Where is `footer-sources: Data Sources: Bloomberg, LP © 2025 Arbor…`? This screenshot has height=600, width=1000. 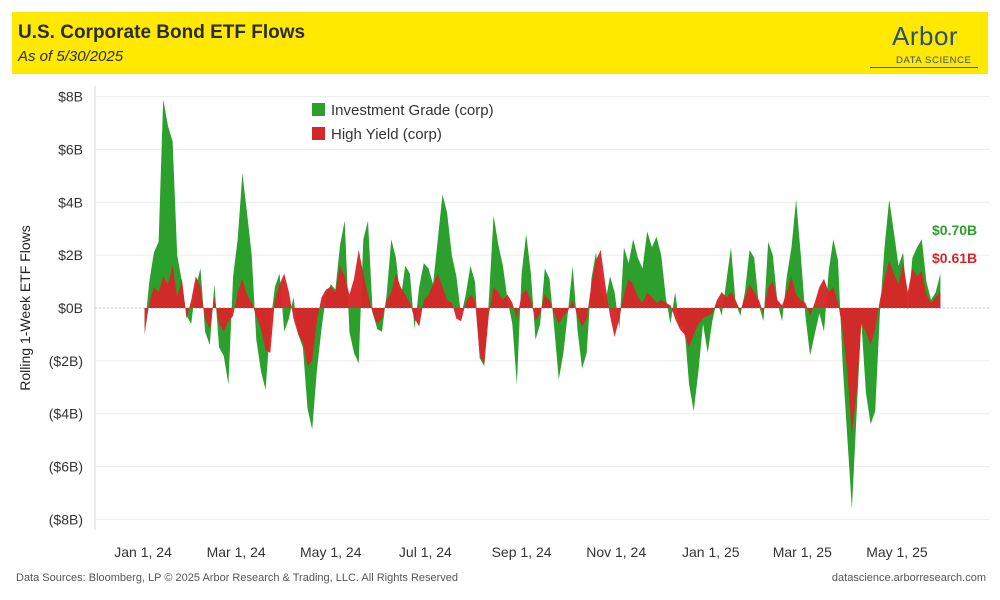 footer-sources: Data Sources: Bloomberg, LP © 2025 Arbor… is located at coordinates (237, 578).